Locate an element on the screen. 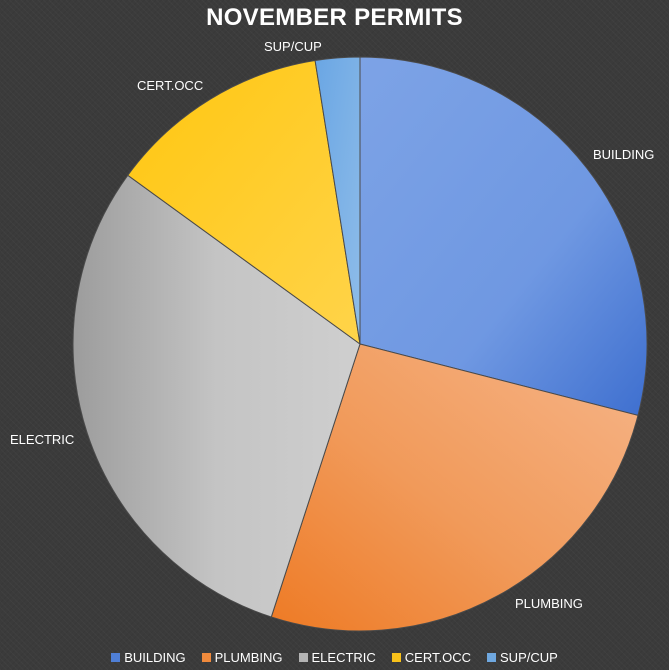 The height and width of the screenshot is (670, 669). slice-label-sup-cup: SUP/CUP is located at coordinates (293, 46).